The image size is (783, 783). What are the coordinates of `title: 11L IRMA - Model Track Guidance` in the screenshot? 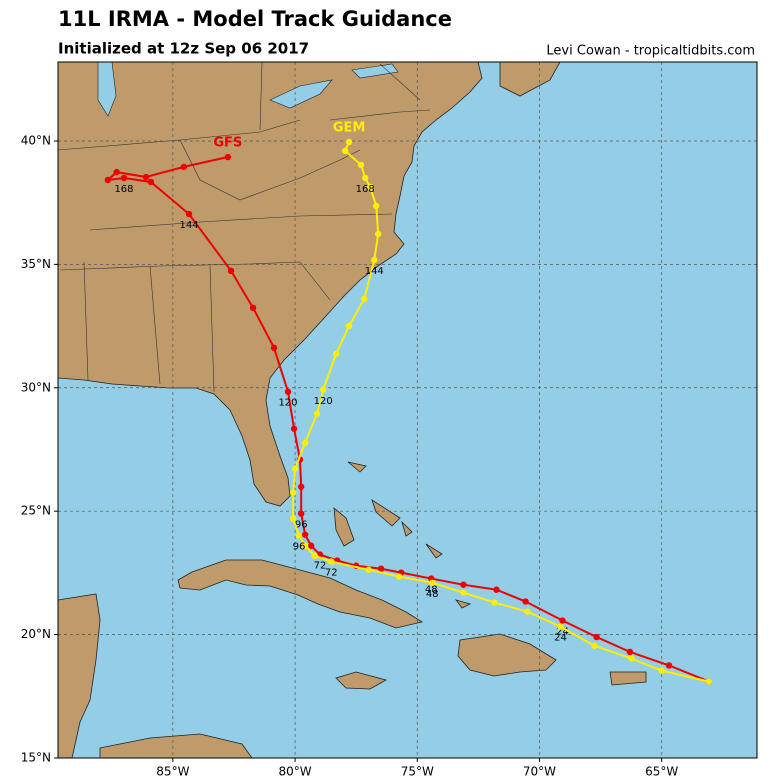 It's located at (255, 19).